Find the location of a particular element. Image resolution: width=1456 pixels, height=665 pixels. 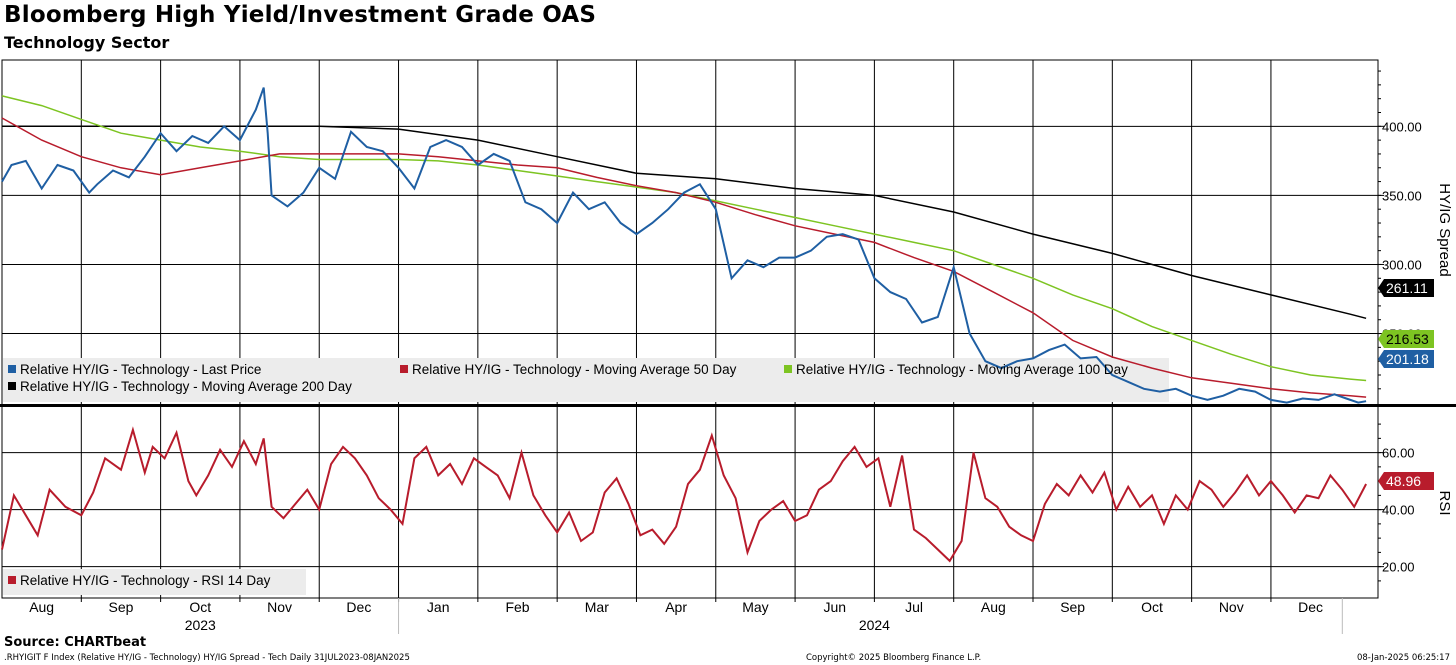

x-year-label: 2023 is located at coordinates (200, 625).